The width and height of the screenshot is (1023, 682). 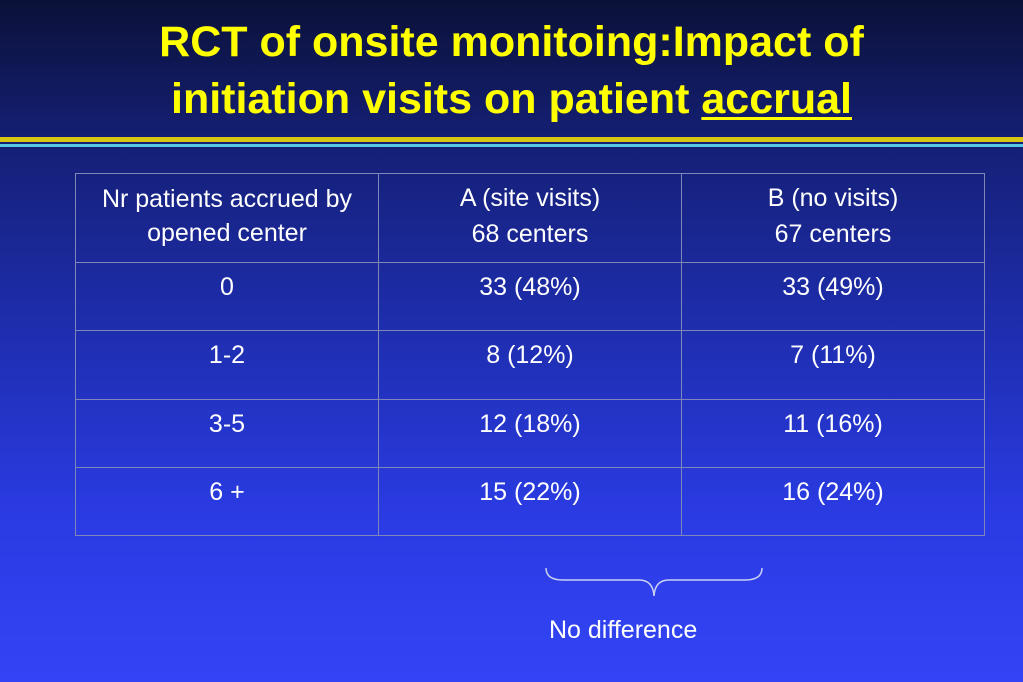 I want to click on table-row: 0 33 (48%) 33 (49%), so click(x=530, y=297).